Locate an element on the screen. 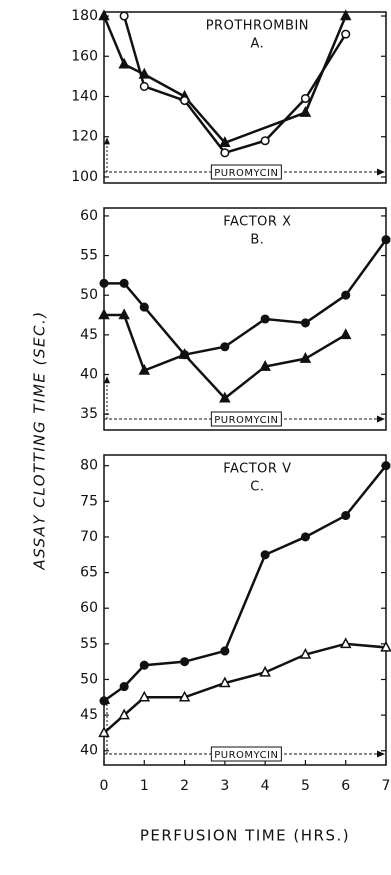 The height and width of the screenshot is (875, 391). x-axis-title: PERFUSION TIME (HRS.) is located at coordinates (245, 836).